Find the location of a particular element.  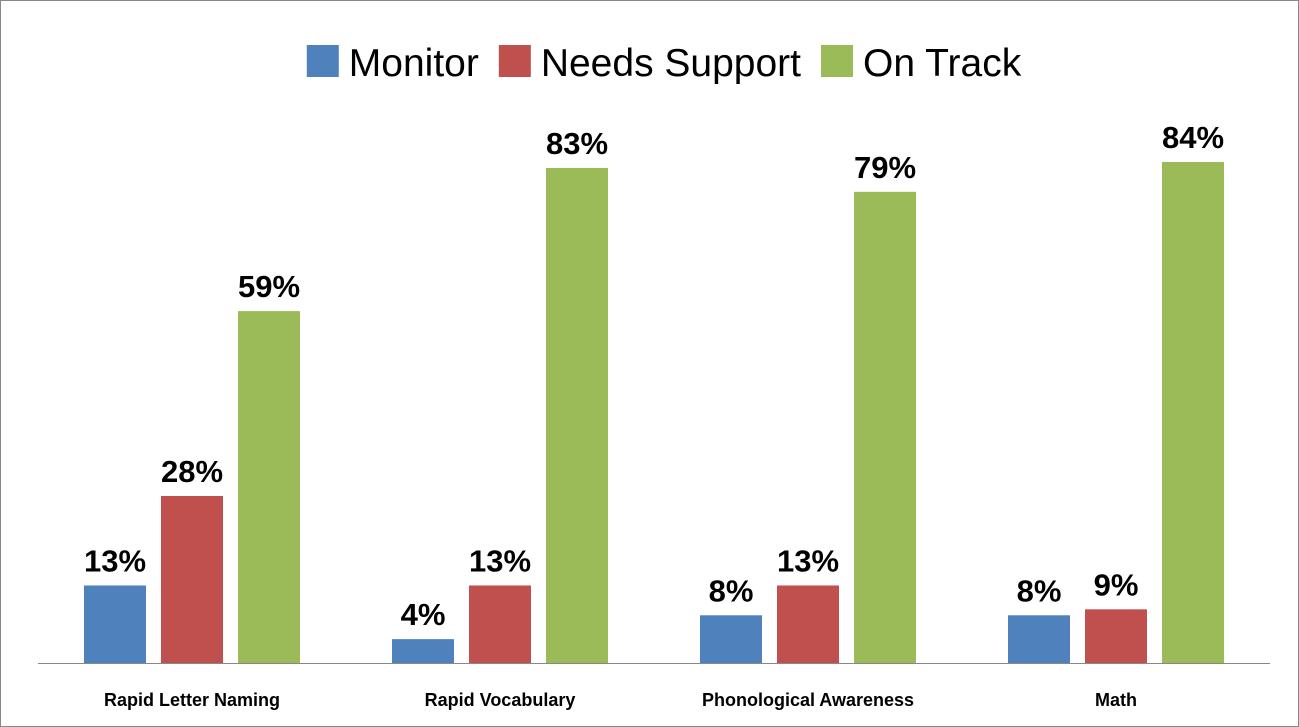

legend-label: On Track is located at coordinates (942, 63).